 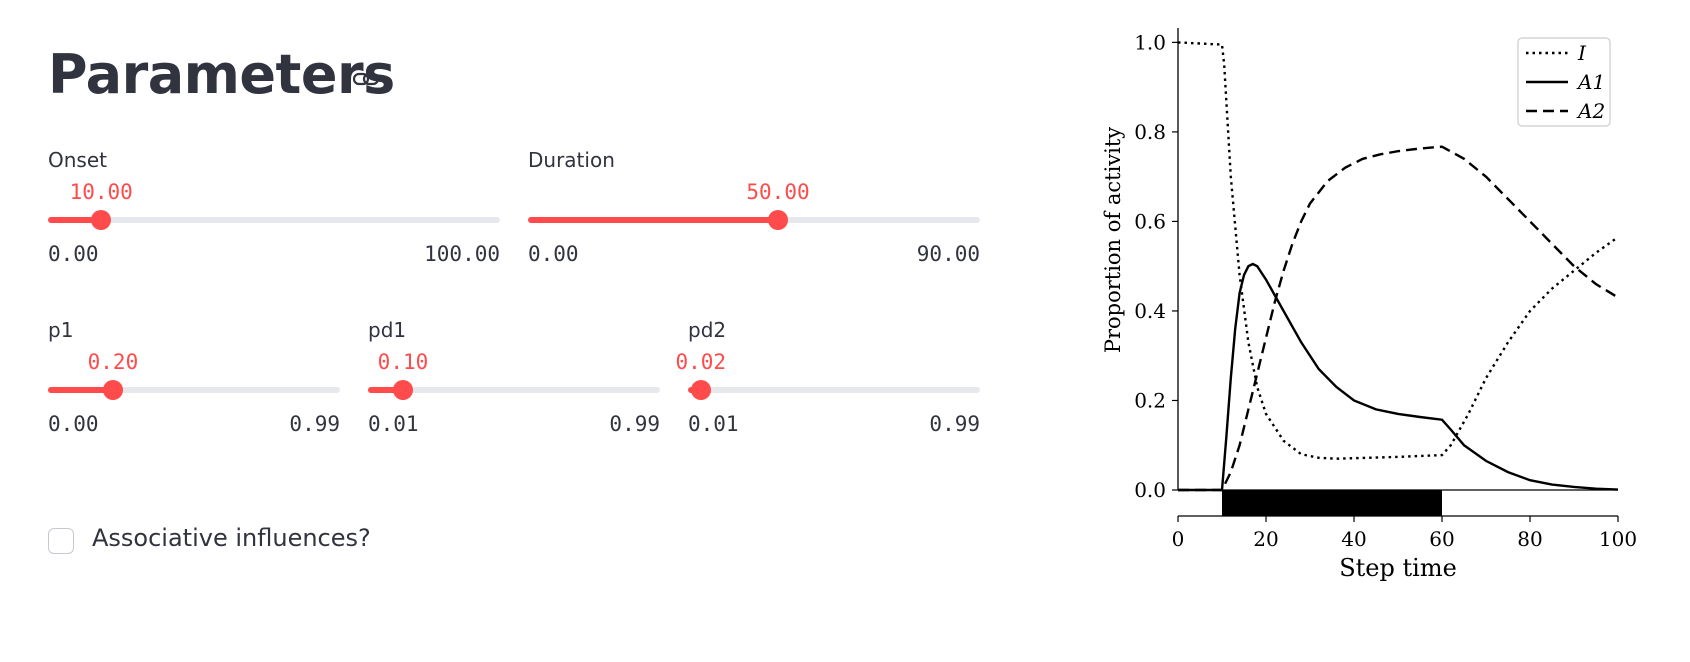 What do you see at coordinates (77, 160) in the screenshot?
I see `slider-label: Onset` at bounding box center [77, 160].